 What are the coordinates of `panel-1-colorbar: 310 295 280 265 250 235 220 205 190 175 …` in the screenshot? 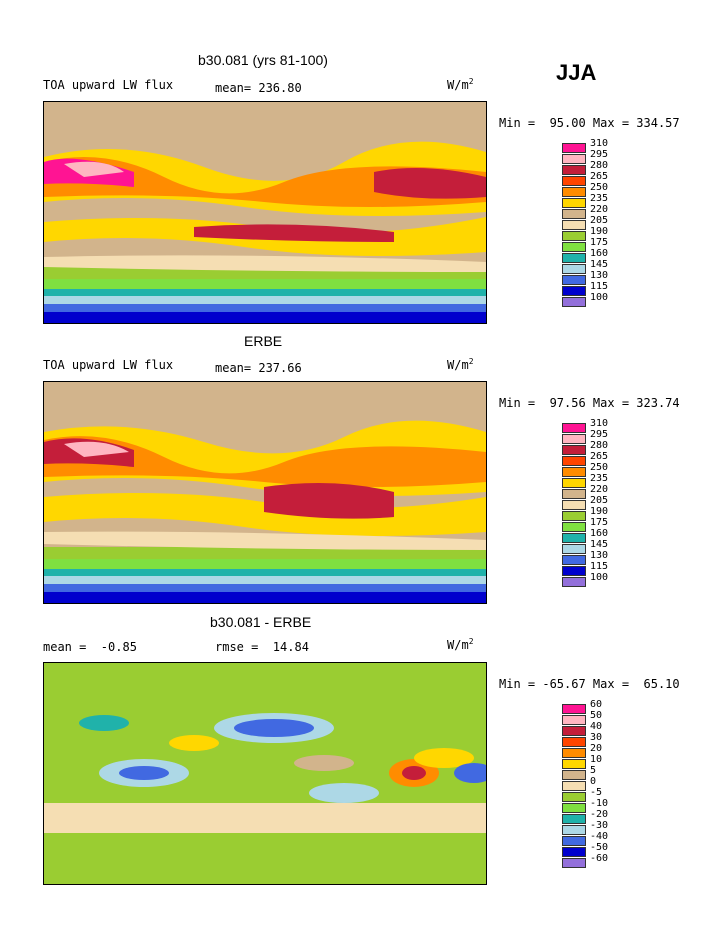 It's located at (585, 223).